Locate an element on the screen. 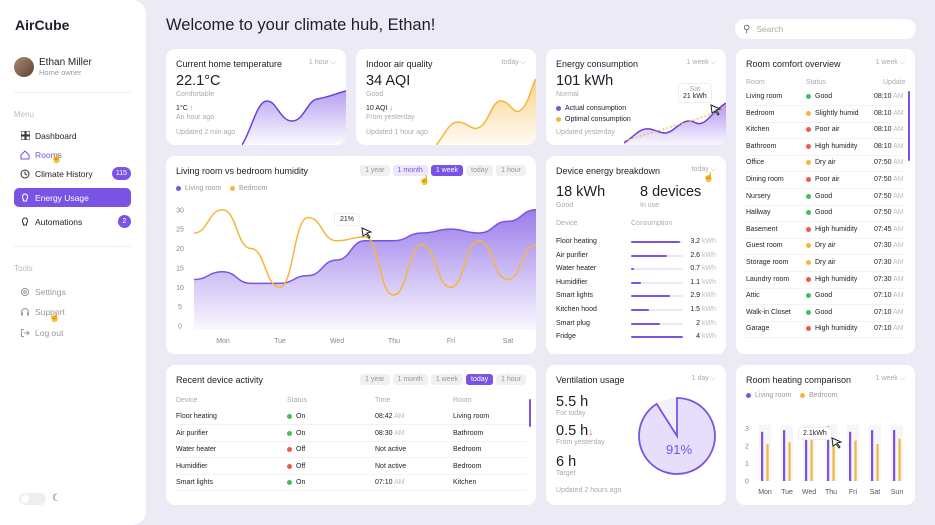  table-row: Dining room Poor air 07:50 AM is located at coordinates (826, 181).